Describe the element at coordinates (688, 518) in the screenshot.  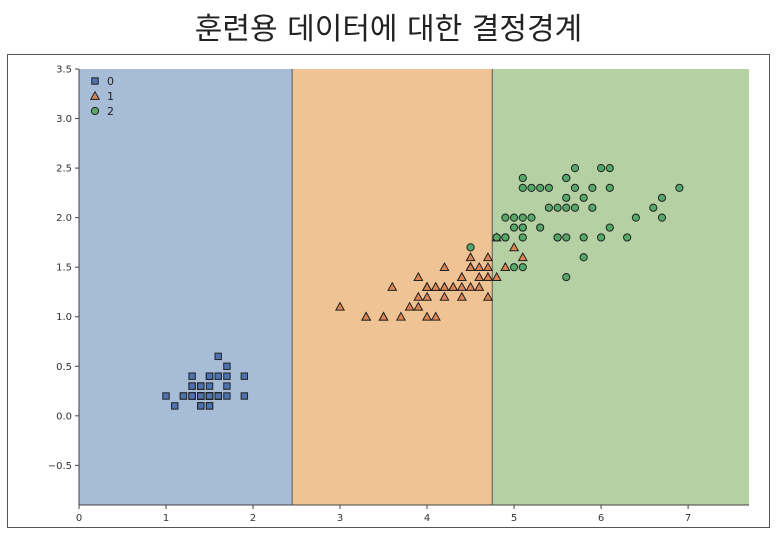
I see `x-tick-label: 7` at that location.